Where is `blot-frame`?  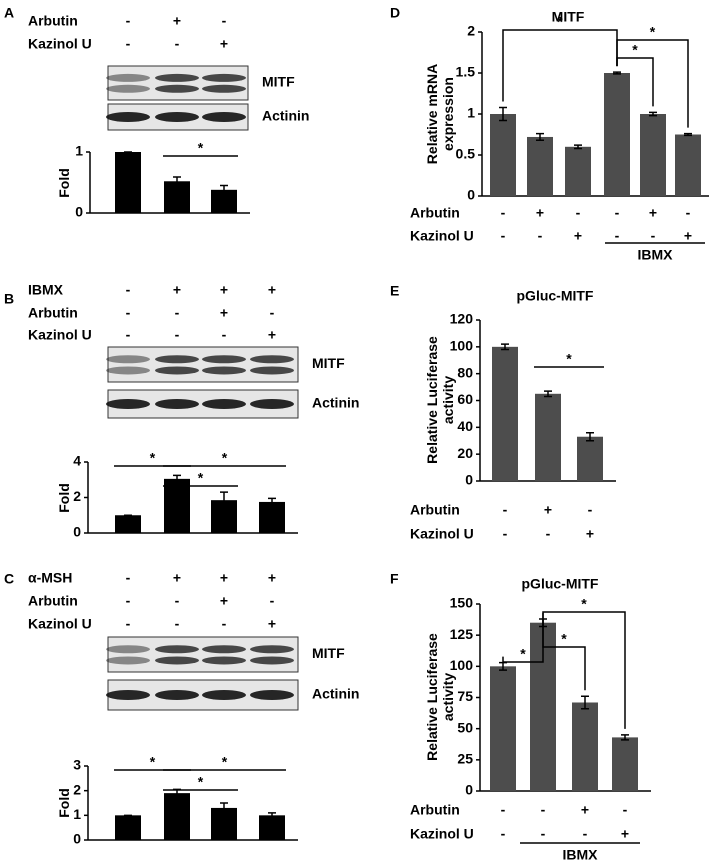 blot-frame is located at coordinates (203, 364).